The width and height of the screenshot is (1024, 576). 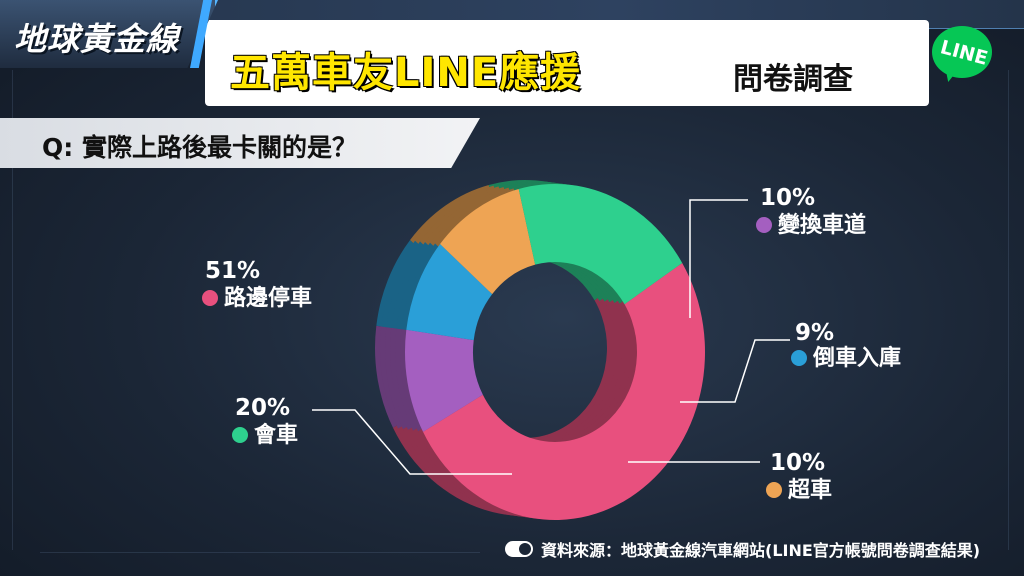 I want to click on data-label-2: 9%, so click(x=814, y=333).